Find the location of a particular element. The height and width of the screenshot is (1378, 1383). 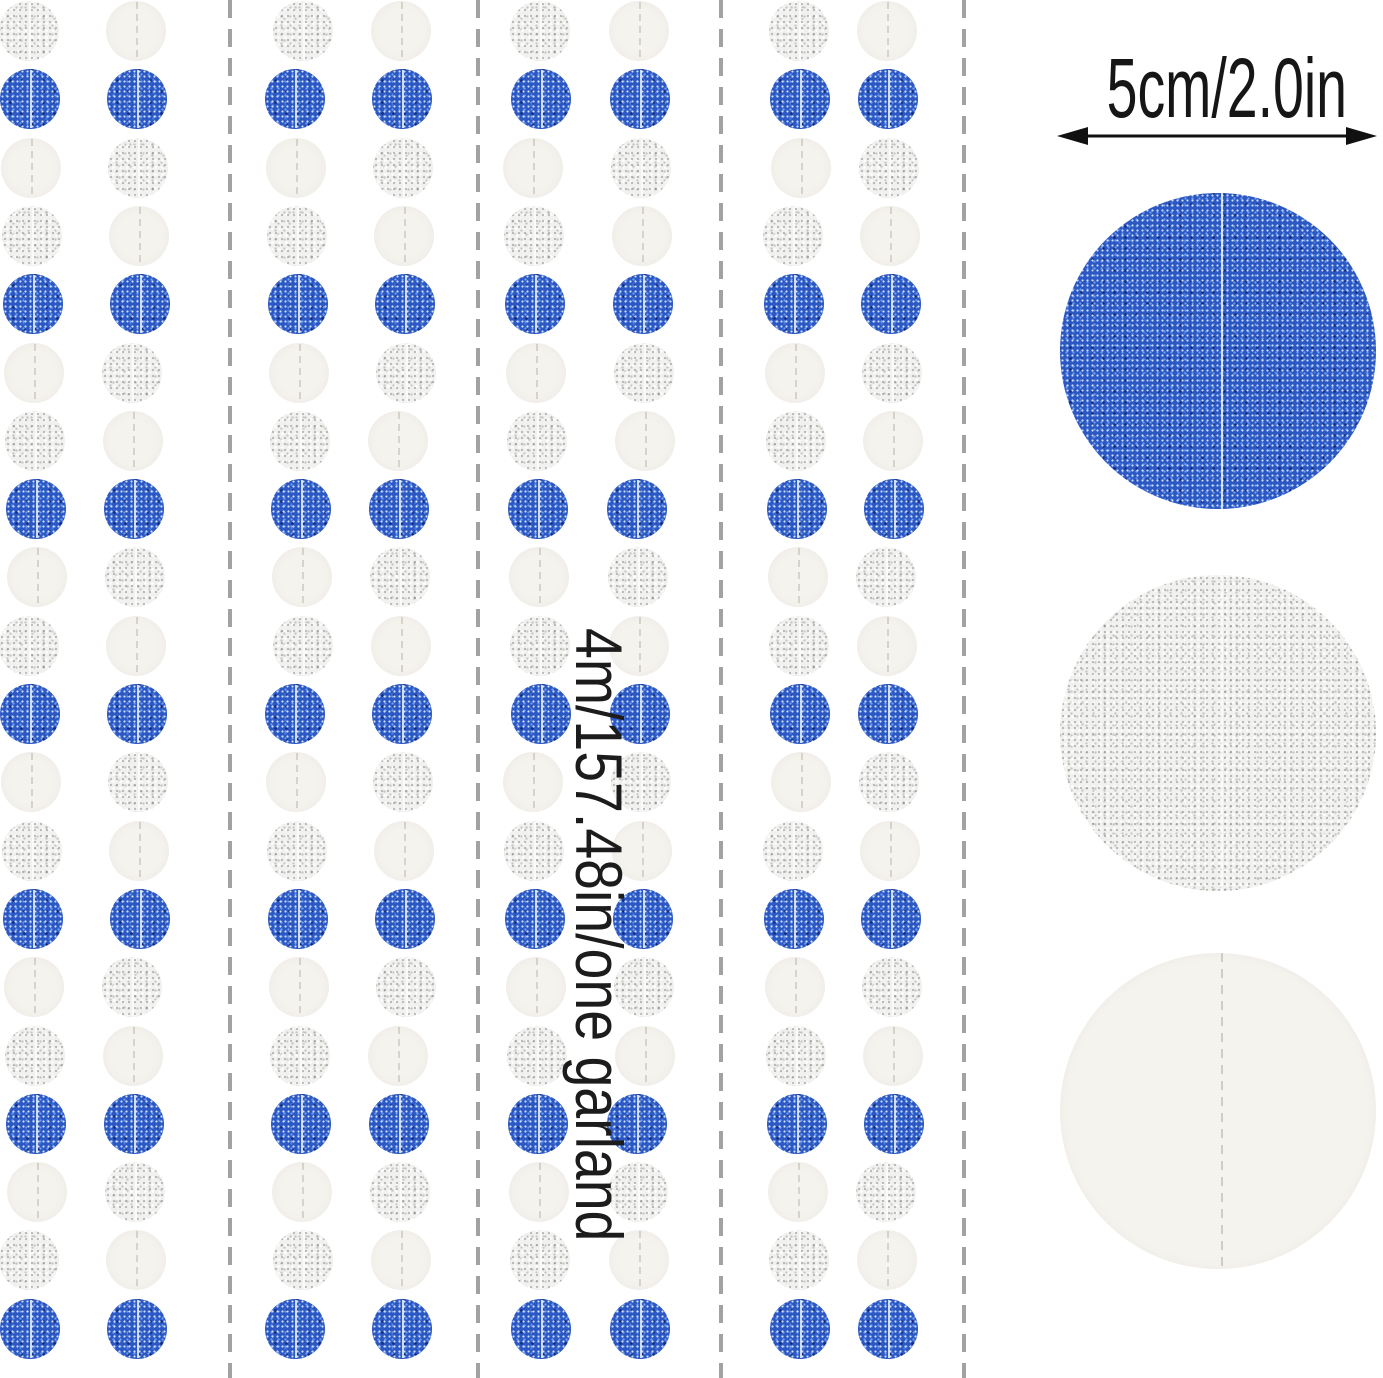

garland-strand-1-left is located at coordinates (33, 689).